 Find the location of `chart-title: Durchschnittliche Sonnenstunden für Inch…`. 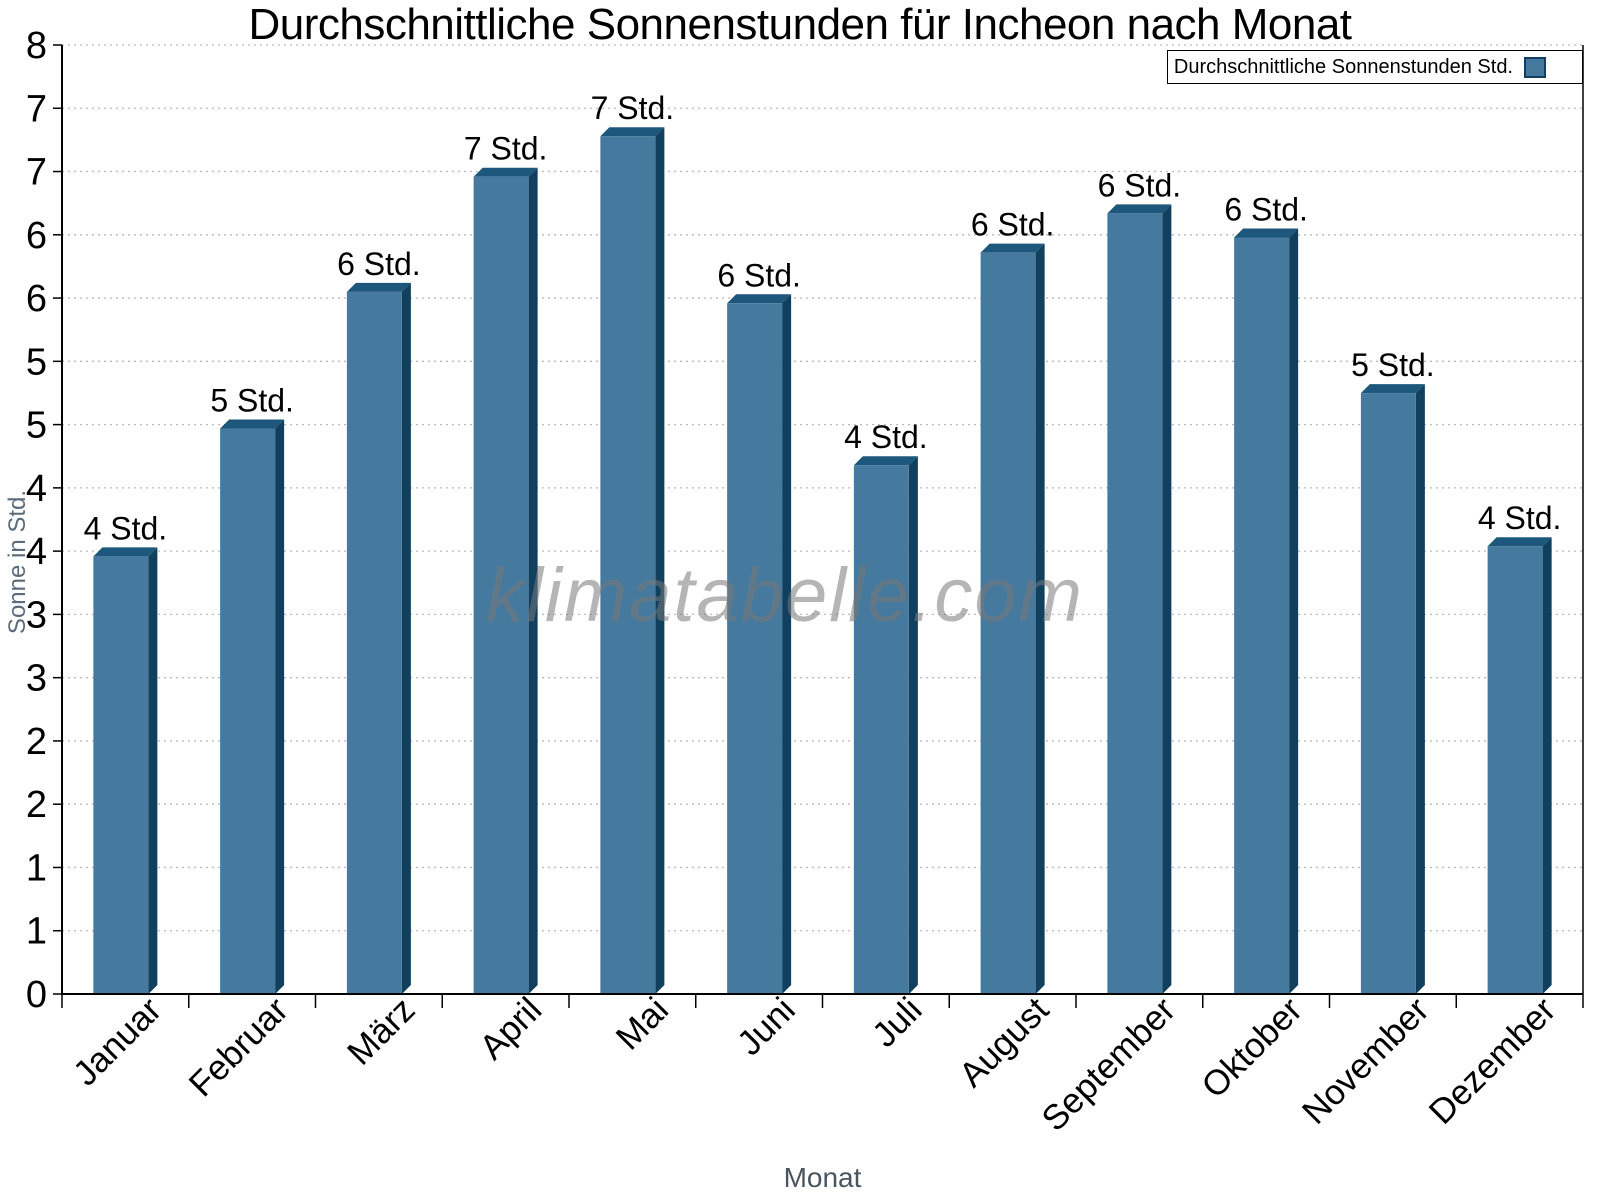

chart-title: Durchschnittliche Sonnenstunden für Inch… is located at coordinates (800, 24).